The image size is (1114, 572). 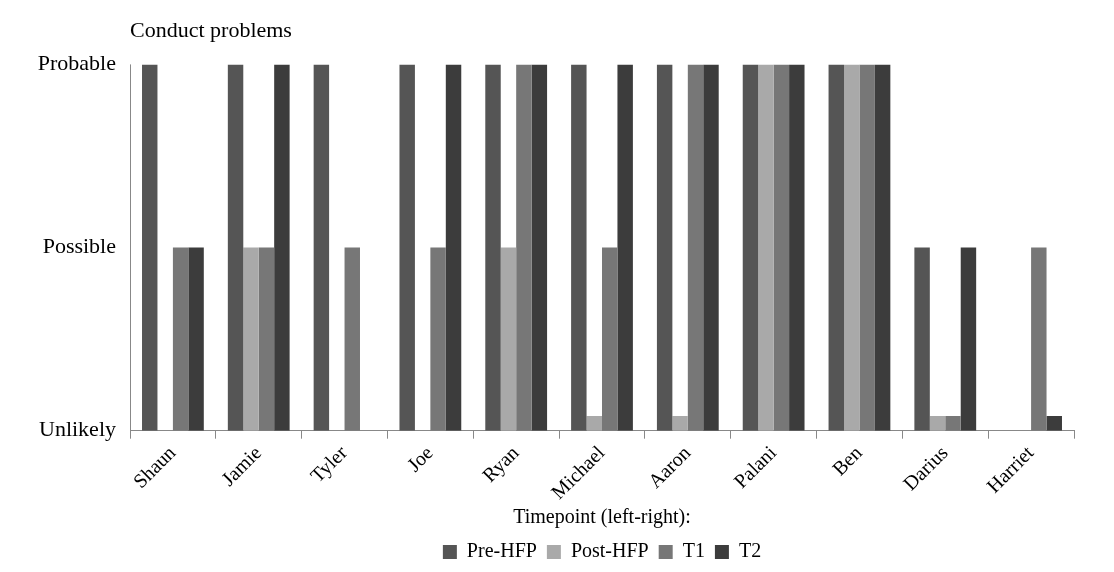 What do you see at coordinates (609, 550) in the screenshot?
I see `legend-label: Post-HFP` at bounding box center [609, 550].